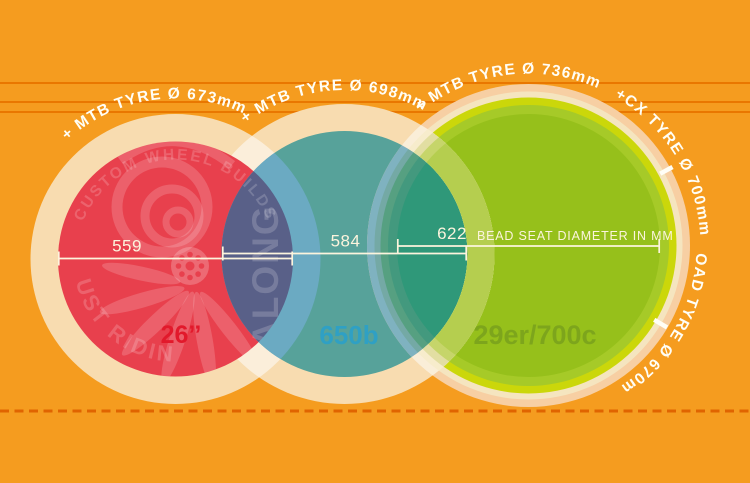  What do you see at coordinates (452, 233) in the screenshot?
I see `bead-diameter-622: 622` at bounding box center [452, 233].